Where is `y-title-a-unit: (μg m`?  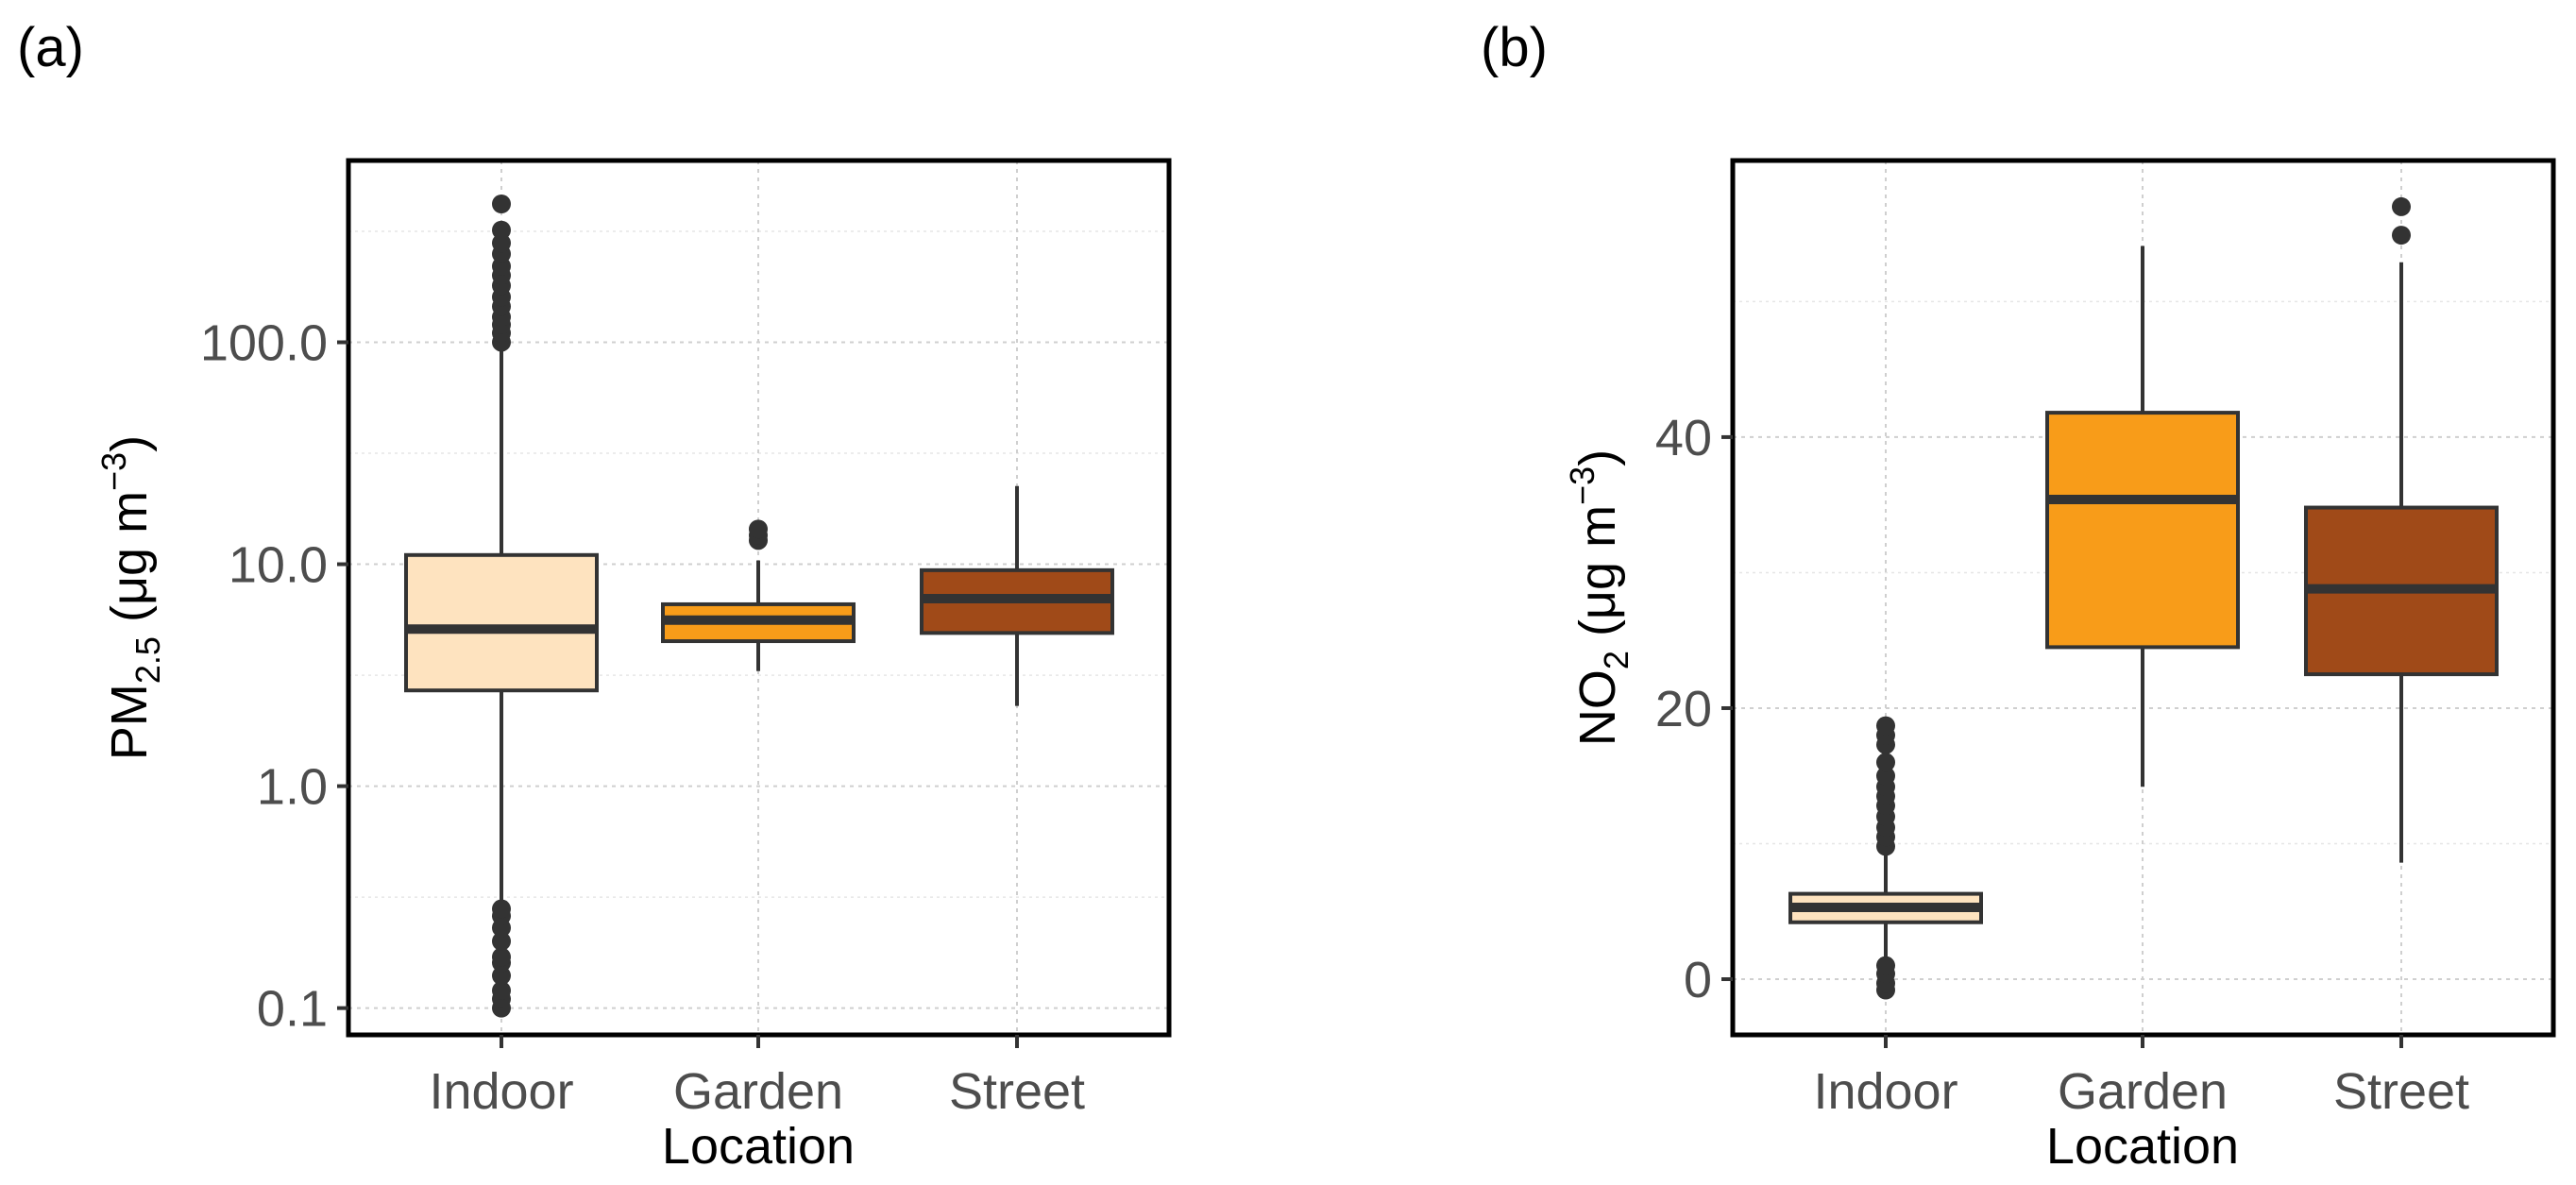
y-title-a-unit: (μg m is located at coordinates (129, 563).